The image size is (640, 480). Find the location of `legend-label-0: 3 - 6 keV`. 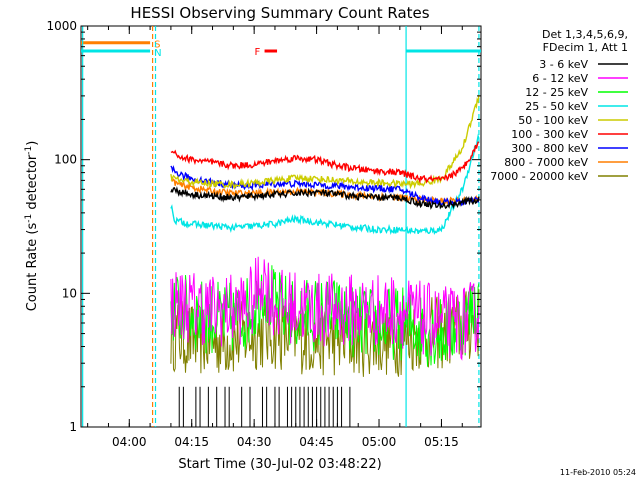

legend-label-0: 3 - 6 keV is located at coordinates (563, 64).